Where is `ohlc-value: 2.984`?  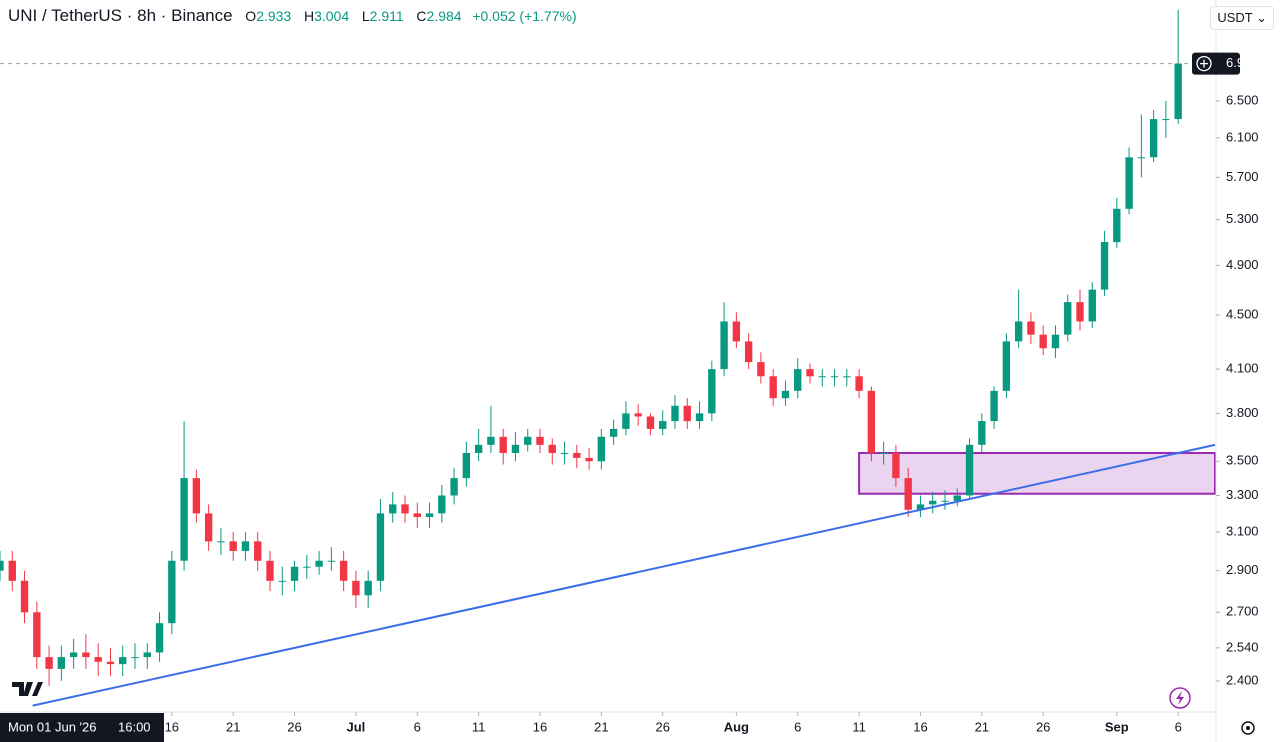
ohlc-value: 2.984 is located at coordinates (444, 16).